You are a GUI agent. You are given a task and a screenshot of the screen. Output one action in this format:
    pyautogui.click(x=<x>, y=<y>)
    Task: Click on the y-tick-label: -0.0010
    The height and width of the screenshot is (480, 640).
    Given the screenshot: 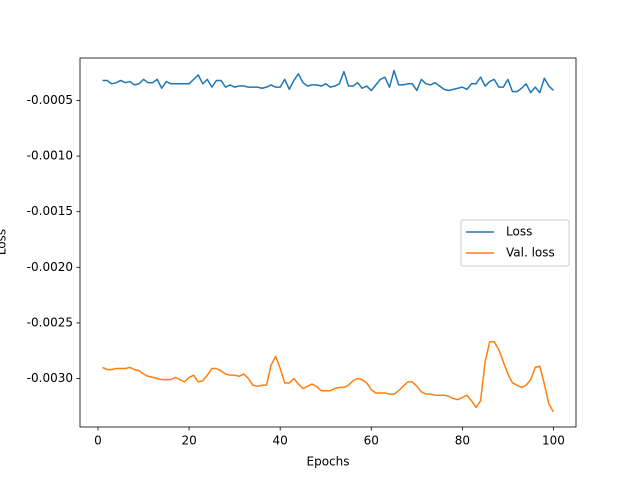 What is the action you would take?
    pyautogui.click(x=50, y=156)
    